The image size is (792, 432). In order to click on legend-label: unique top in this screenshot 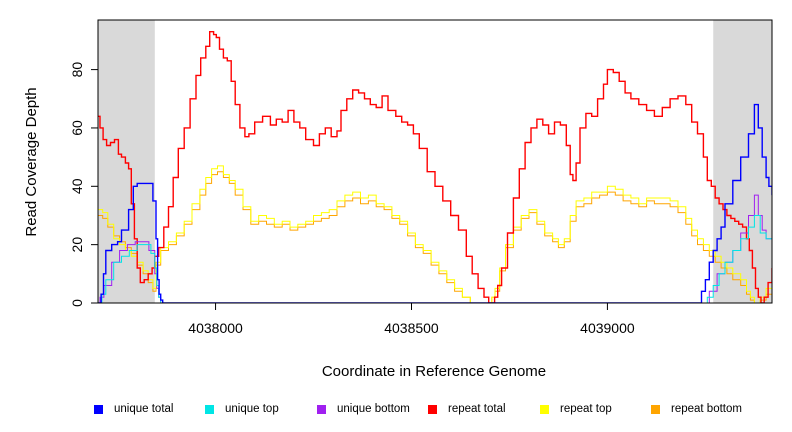, I will do `click(252, 409)`.